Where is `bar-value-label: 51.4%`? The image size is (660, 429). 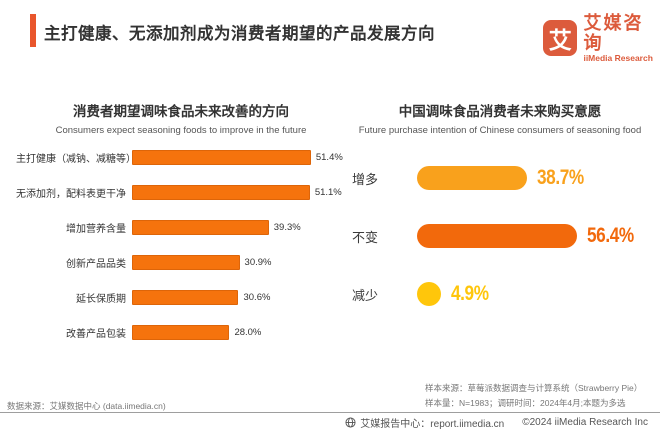 bar-value-label: 51.4% is located at coordinates (329, 157).